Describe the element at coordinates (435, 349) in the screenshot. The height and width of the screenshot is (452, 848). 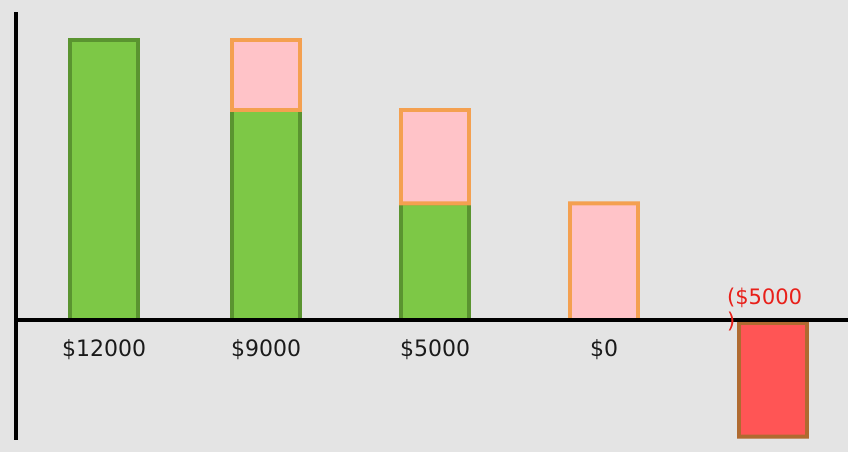
I see `tick-label-2: $5000` at that location.